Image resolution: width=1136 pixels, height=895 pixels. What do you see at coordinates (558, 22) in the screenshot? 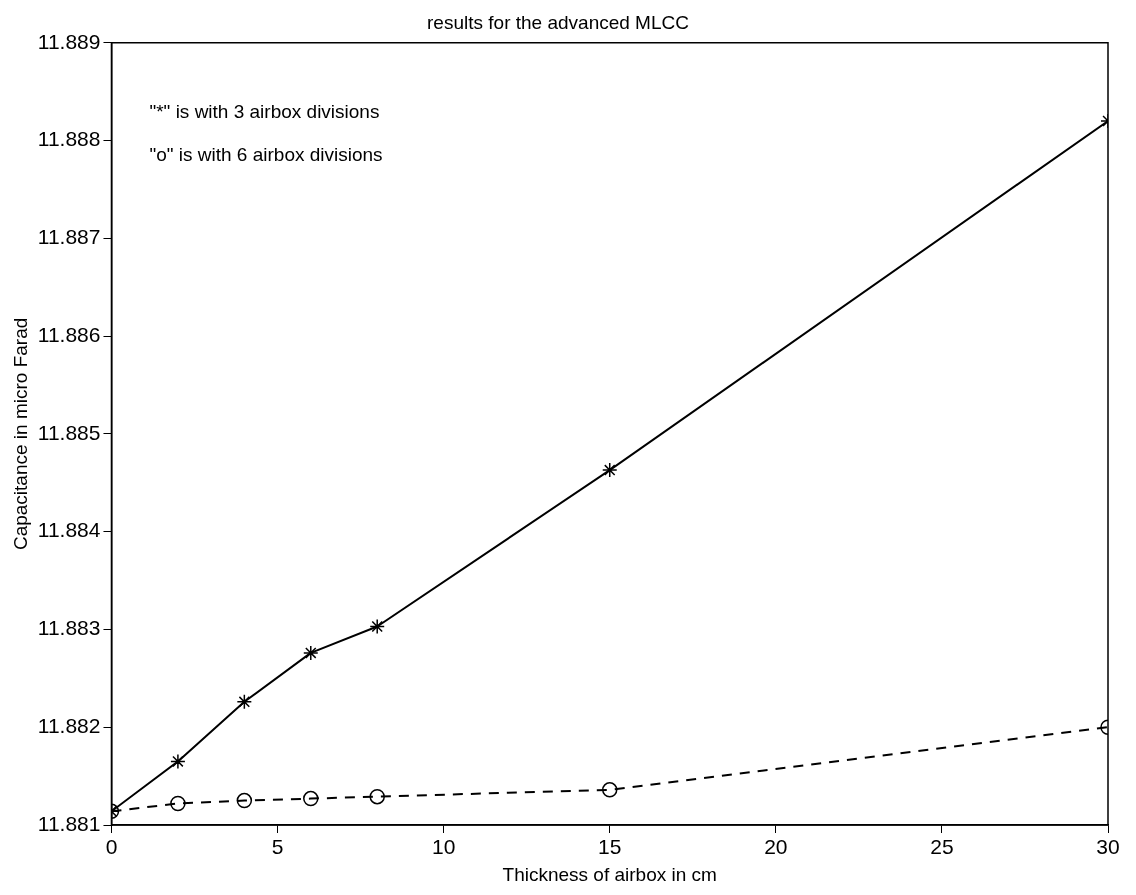
I see `chart-title: results for the advanced MLCC` at bounding box center [558, 22].